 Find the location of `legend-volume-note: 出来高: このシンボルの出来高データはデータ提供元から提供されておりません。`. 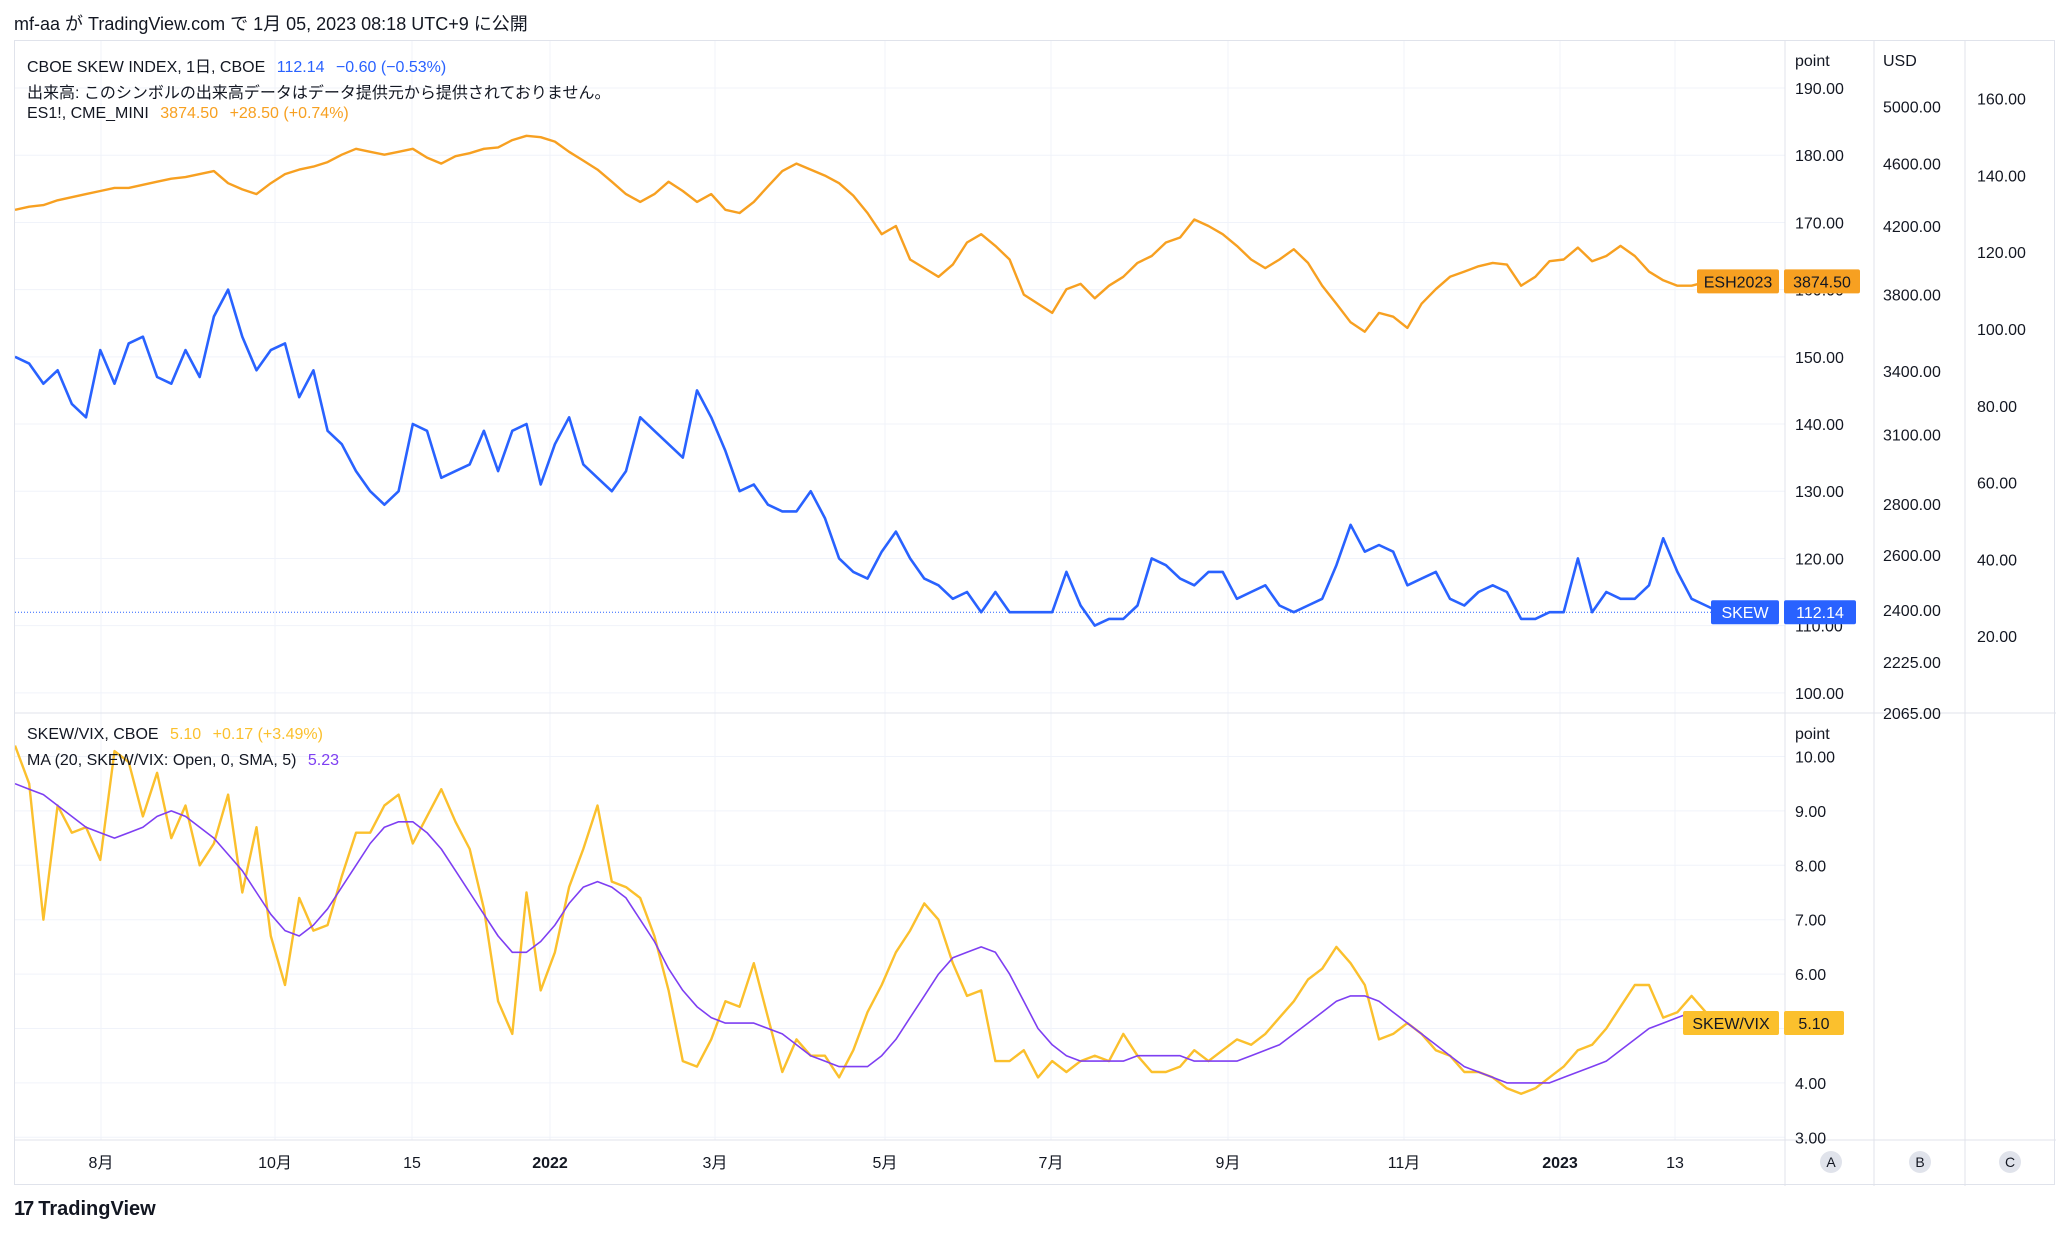

legend-volume-note: 出来高: このシンボルの出来高データはデータ提供元から提供されておりません。 is located at coordinates (322, 91).